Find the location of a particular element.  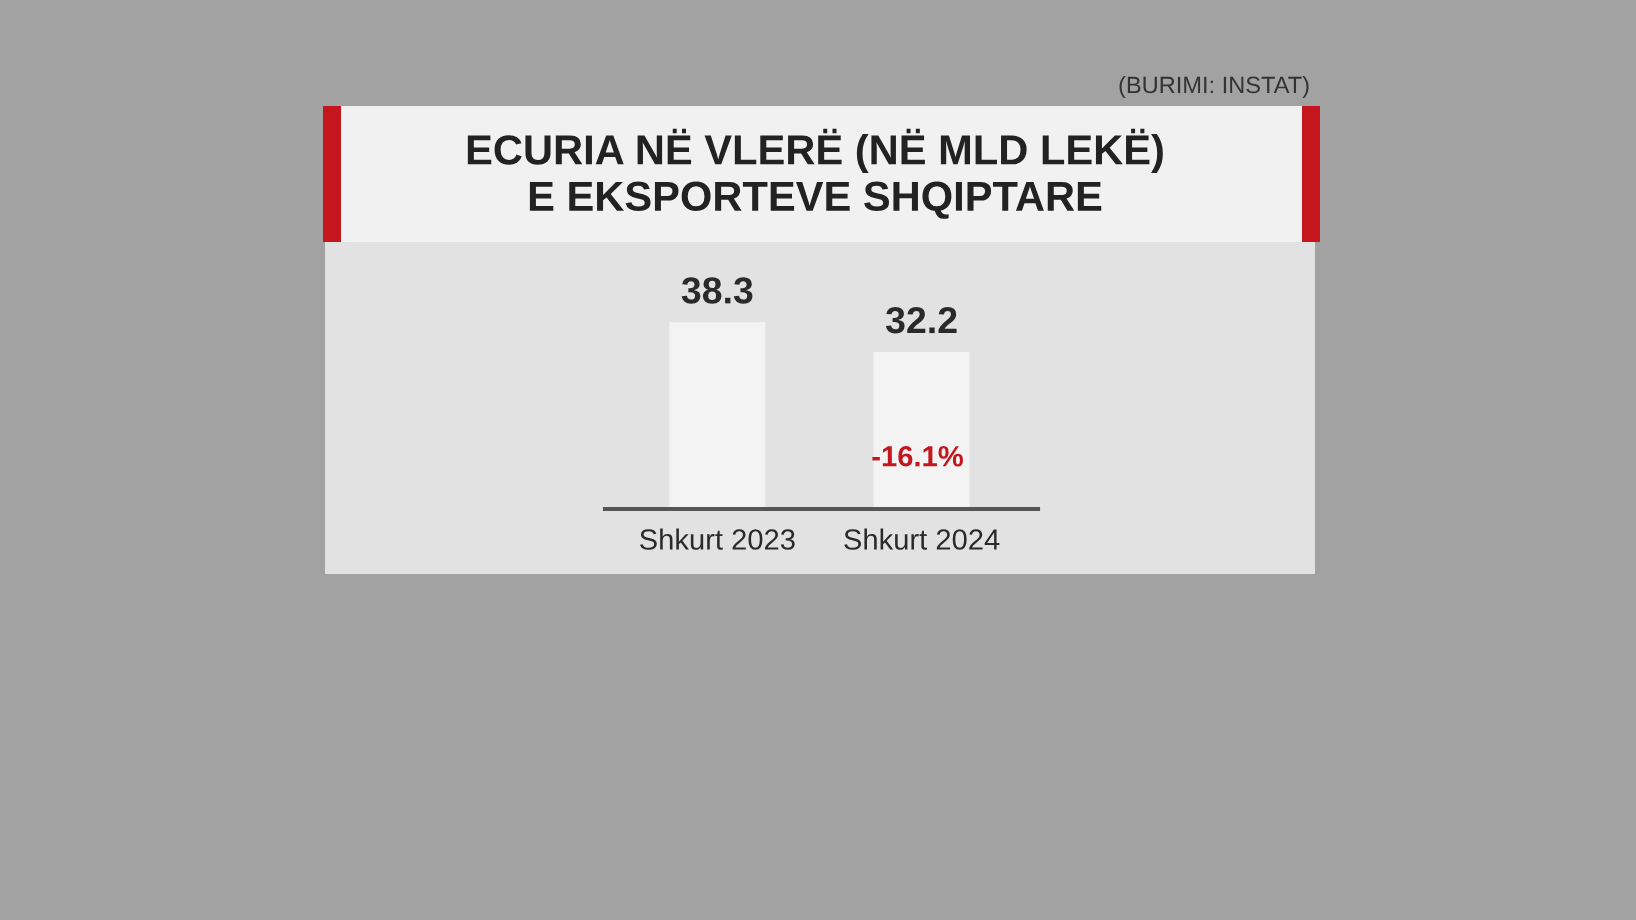

data-label: 38.3 is located at coordinates (717, 290).